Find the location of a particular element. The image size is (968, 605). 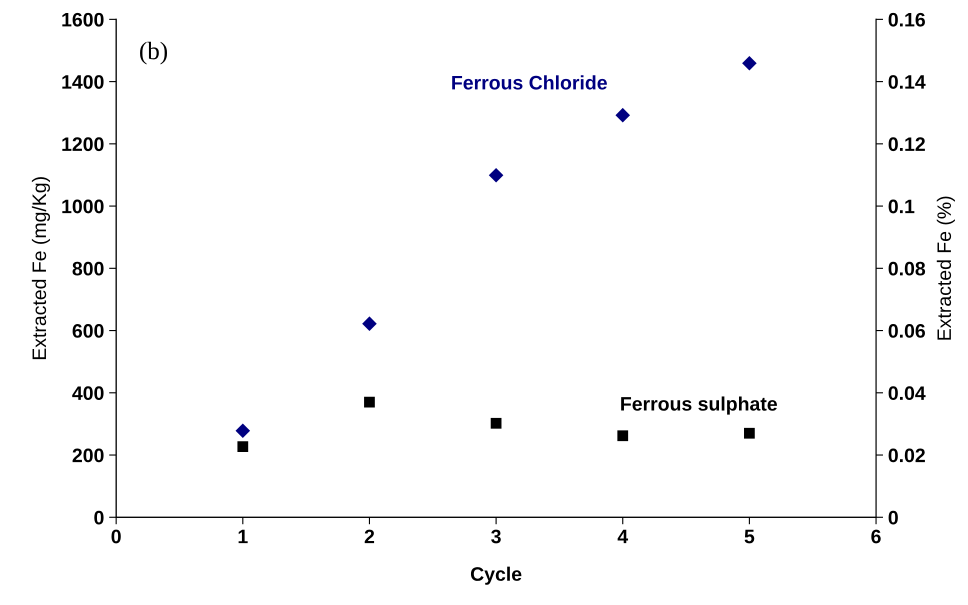

y2-tick-label: 0.04 is located at coordinates (907, 393).